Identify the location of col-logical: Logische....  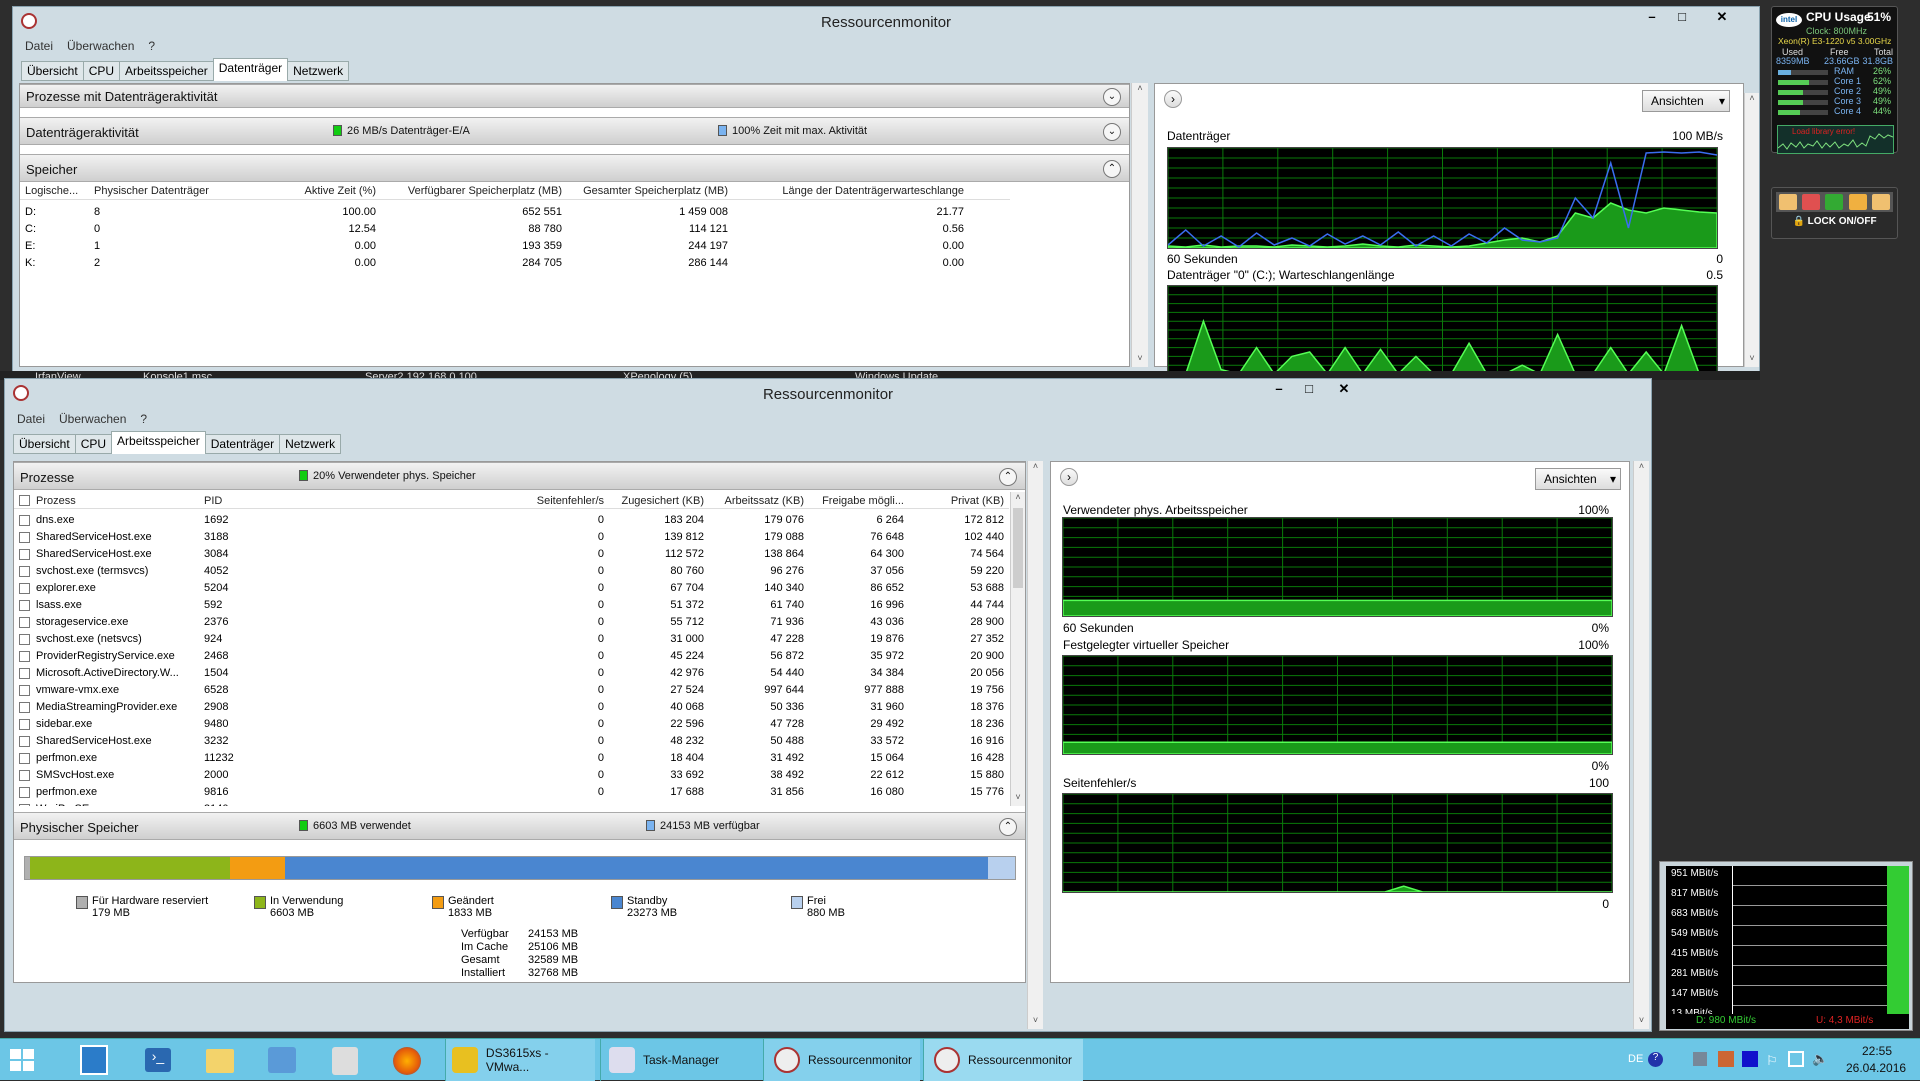
(52, 191).